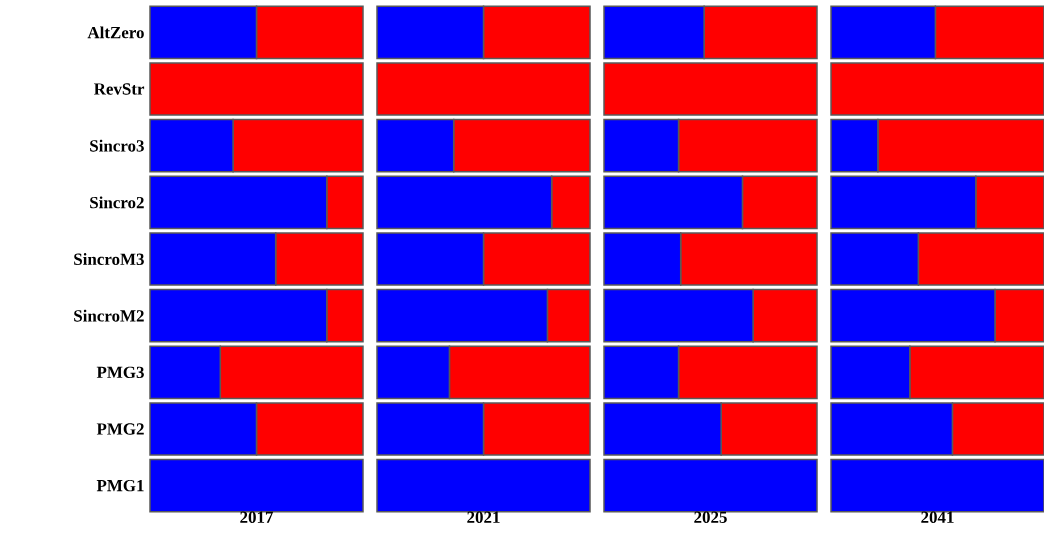 Image resolution: width=1044 pixels, height=550 pixels. What do you see at coordinates (109, 259) in the screenshot?
I see `y-tick-label: SincroM3` at bounding box center [109, 259].